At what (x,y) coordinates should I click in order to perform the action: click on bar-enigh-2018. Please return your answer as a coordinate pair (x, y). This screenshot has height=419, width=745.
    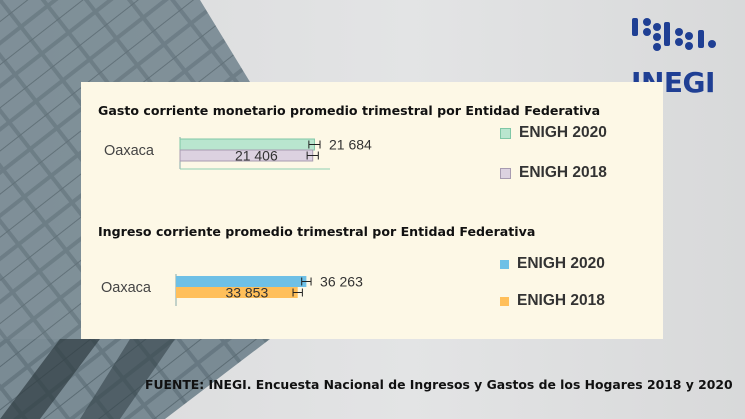
    Looking at the image, I should click on (237, 292).